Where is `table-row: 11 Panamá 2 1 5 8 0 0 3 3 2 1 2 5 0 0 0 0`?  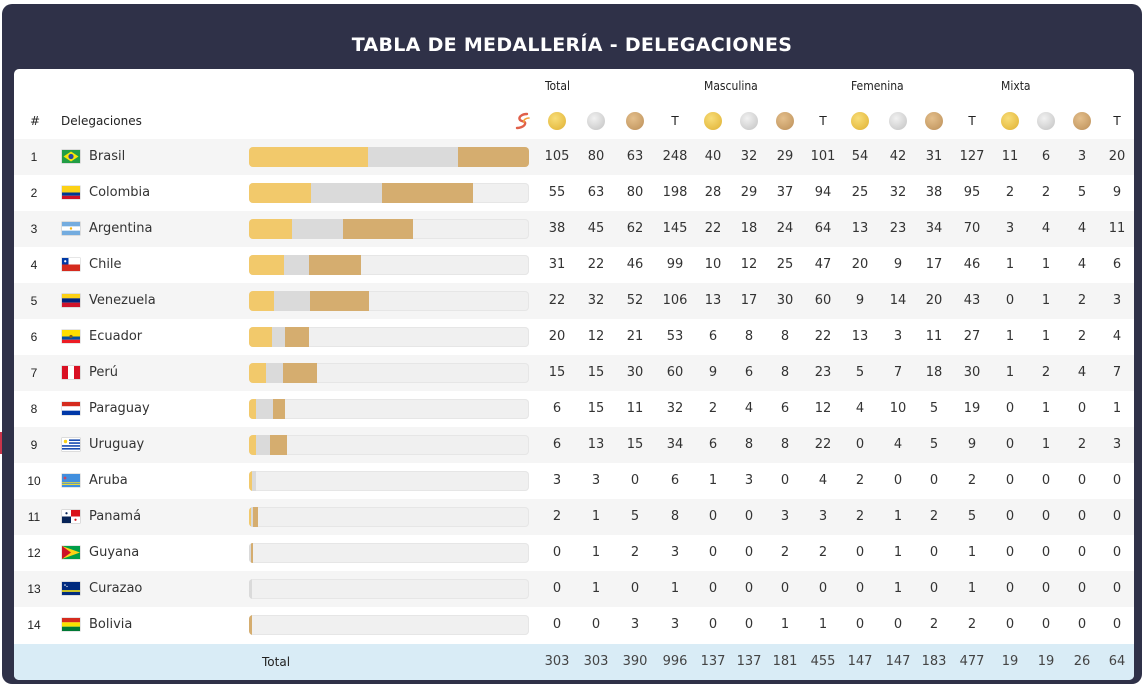
table-row: 11 Panamá 2 1 5 8 0 0 3 3 2 1 2 5 0 0 0 0 is located at coordinates (574, 517).